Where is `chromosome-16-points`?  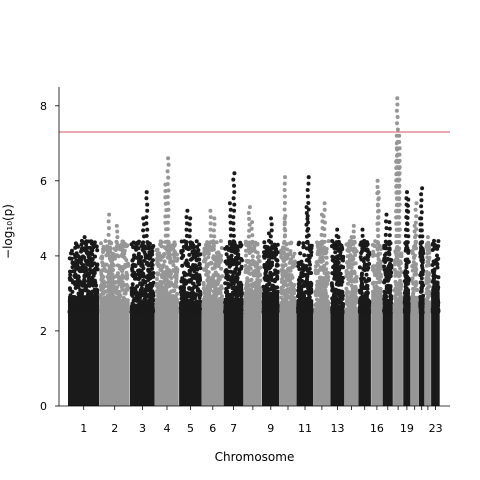 chromosome-16-points is located at coordinates (377, 292).